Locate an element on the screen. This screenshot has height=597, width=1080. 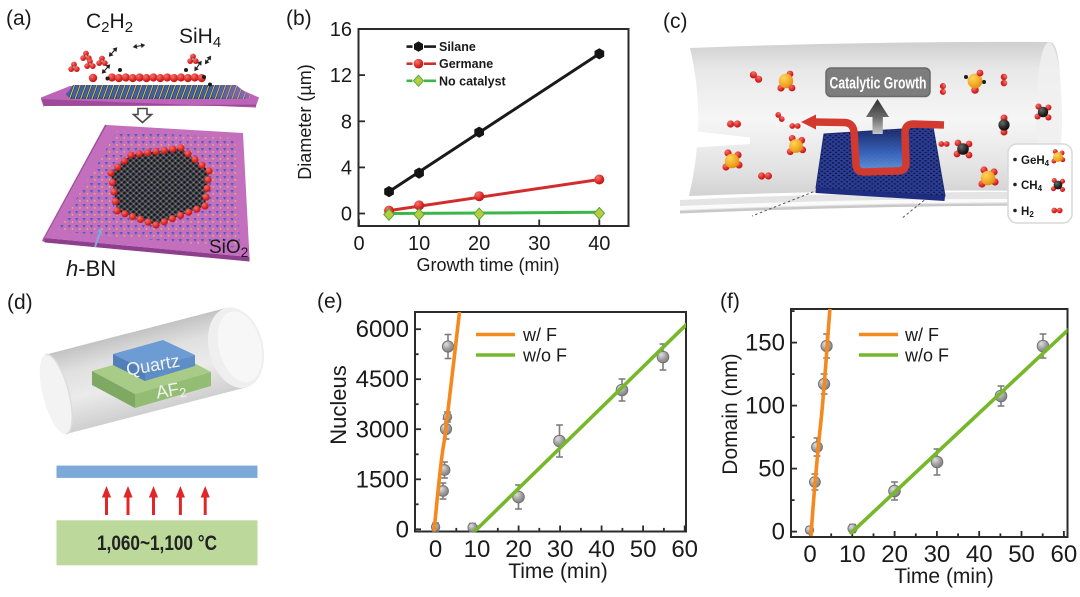
svg-text: SiO2 is located at coordinates (228, 248).